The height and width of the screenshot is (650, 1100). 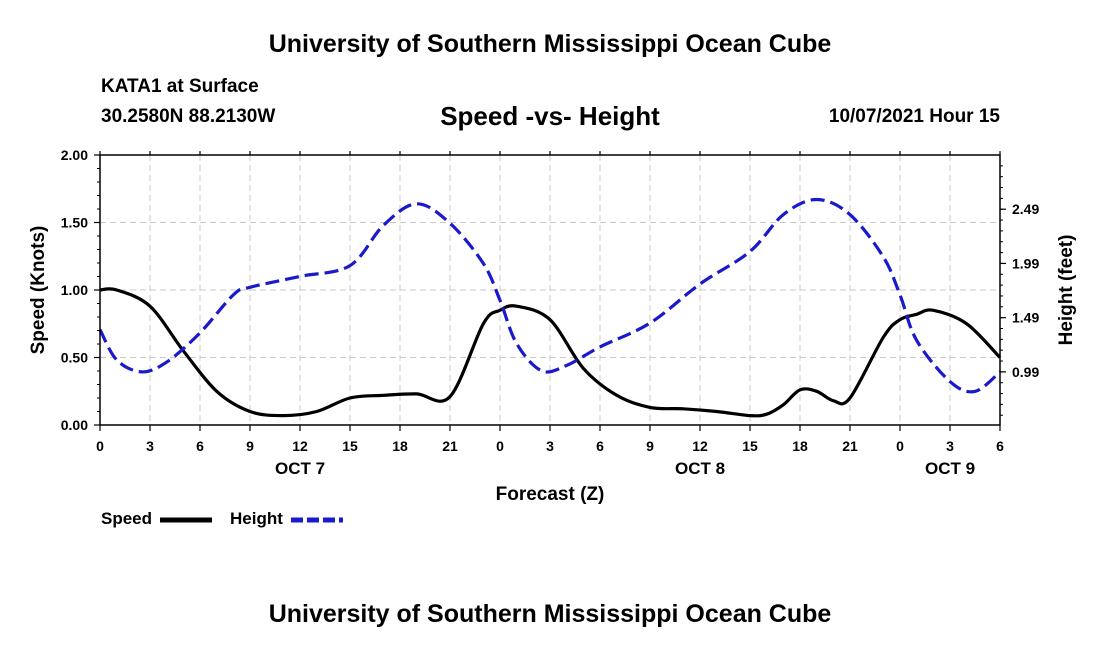 I want to click on y-left-tick-label: 1.00, so click(x=74, y=290).